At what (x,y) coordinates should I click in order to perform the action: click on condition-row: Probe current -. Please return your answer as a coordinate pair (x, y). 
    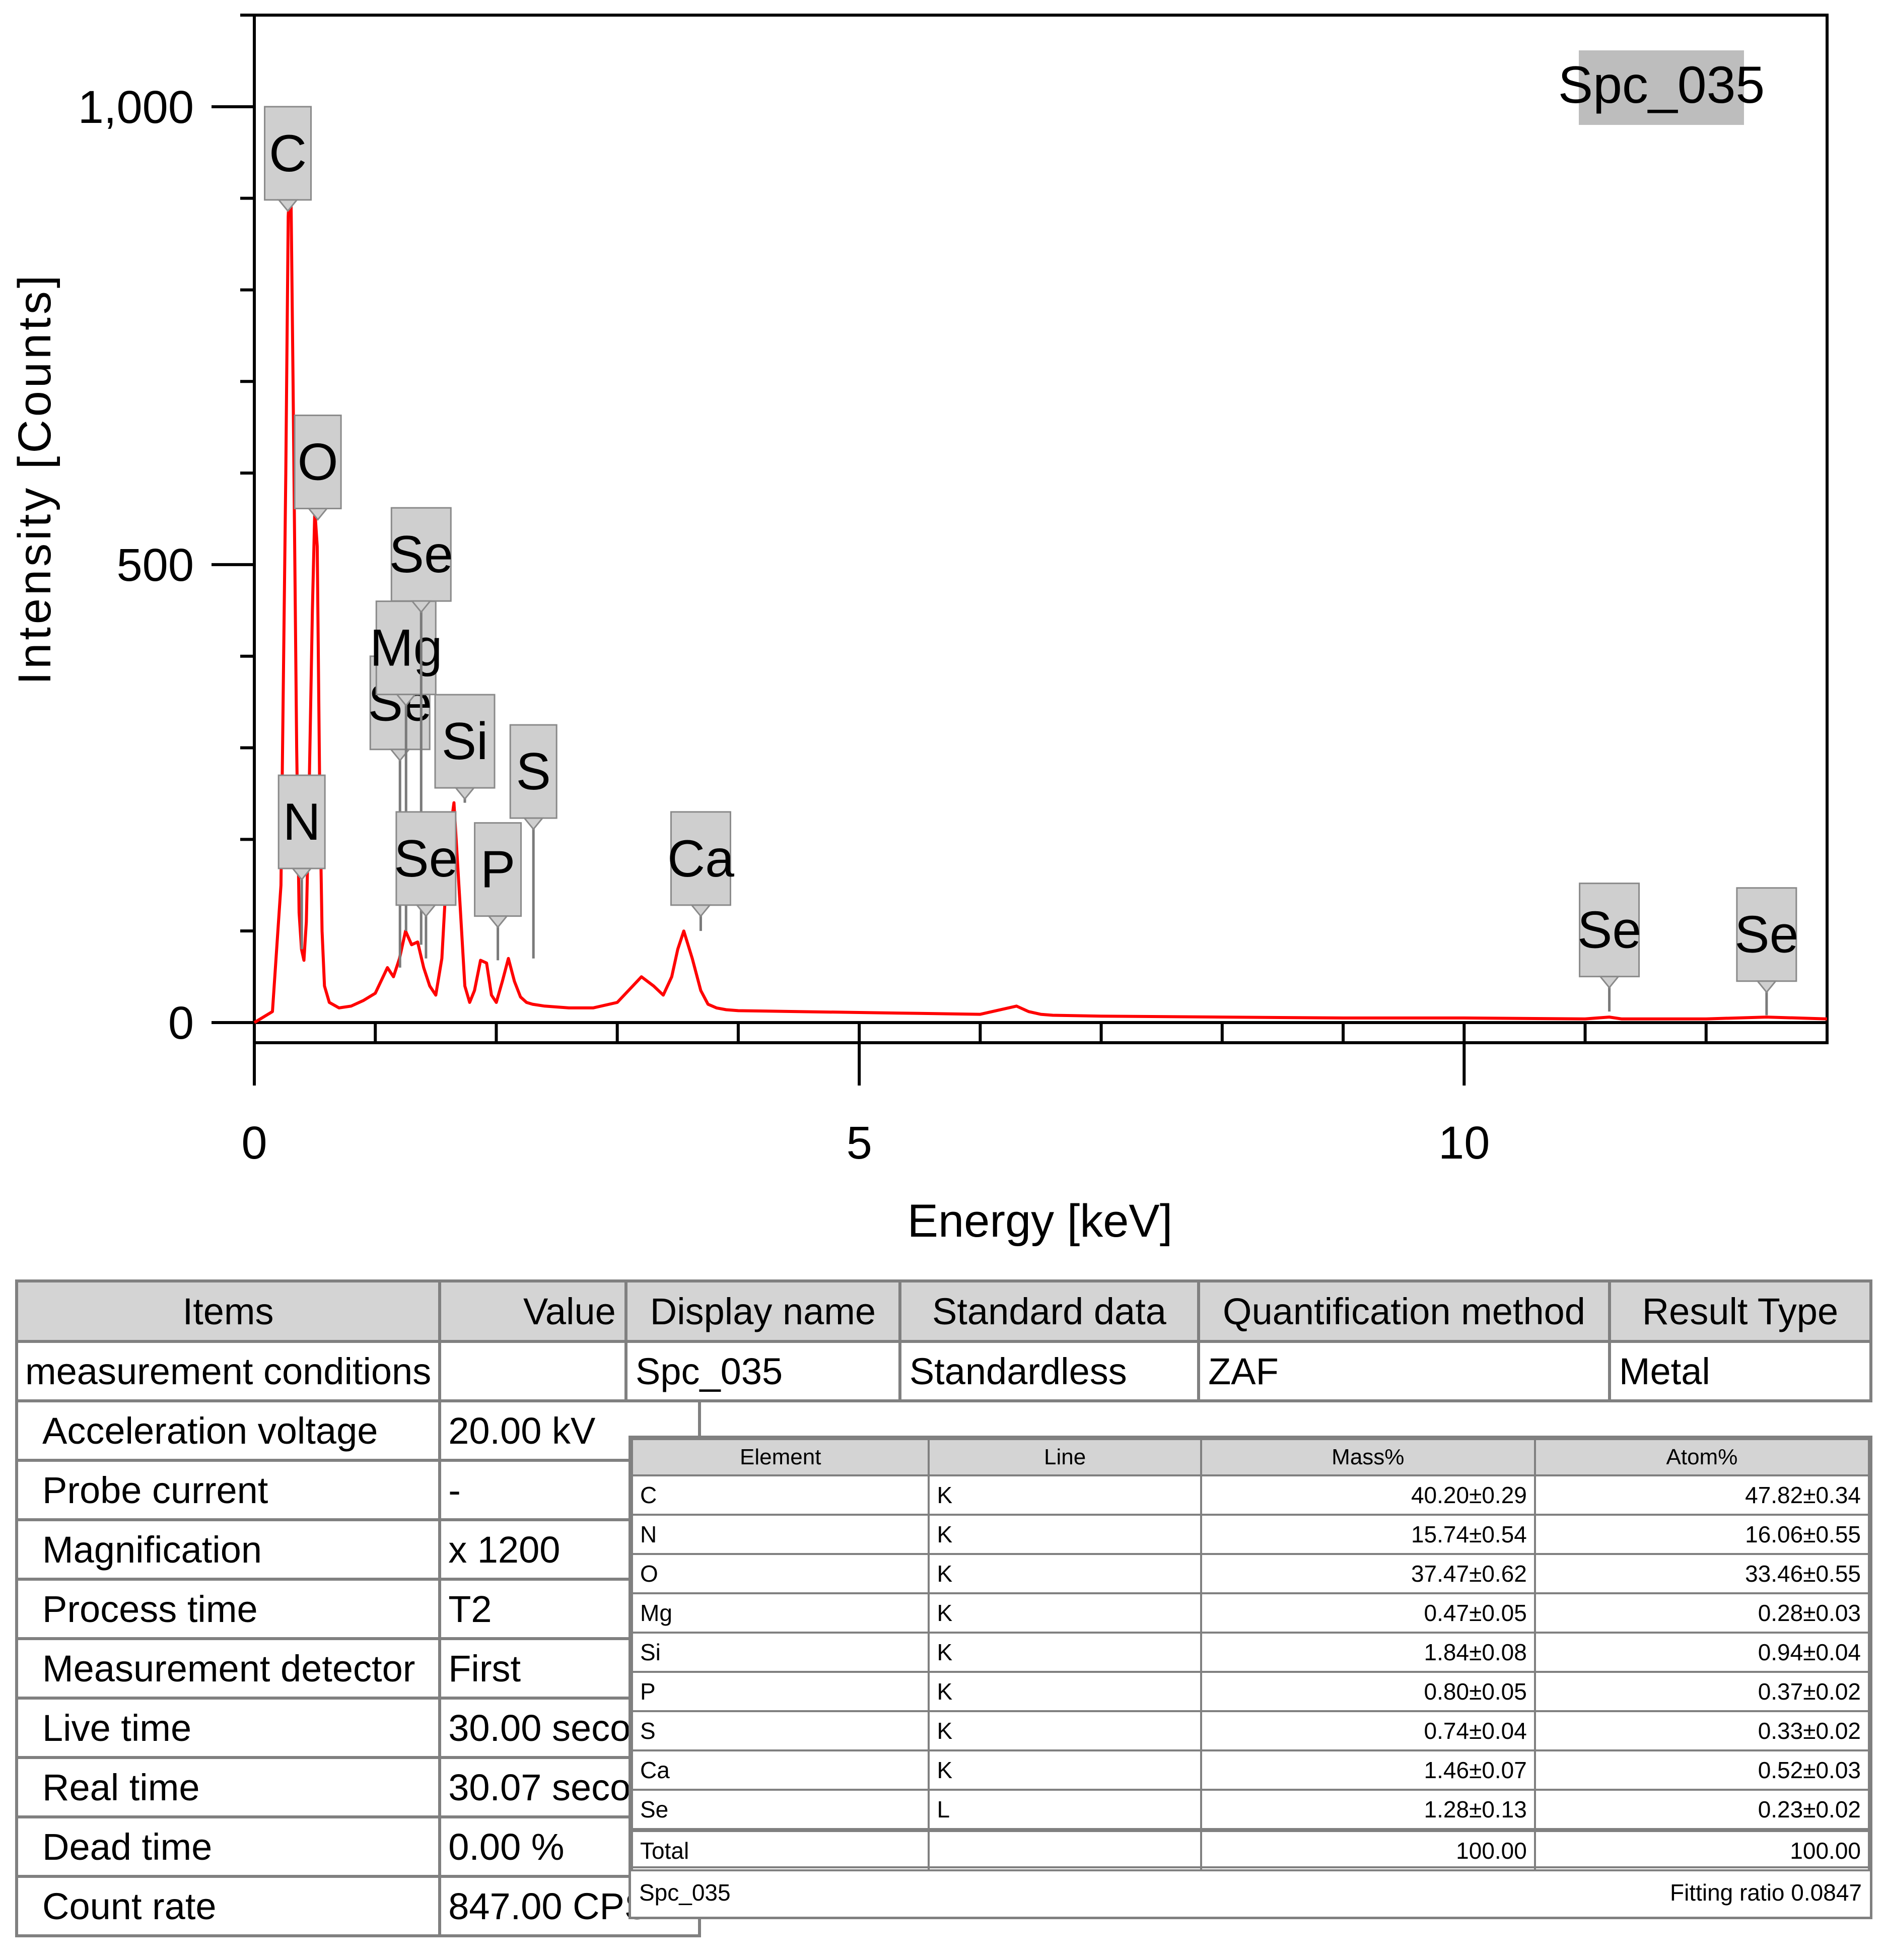
    Looking at the image, I should click on (358, 1490).